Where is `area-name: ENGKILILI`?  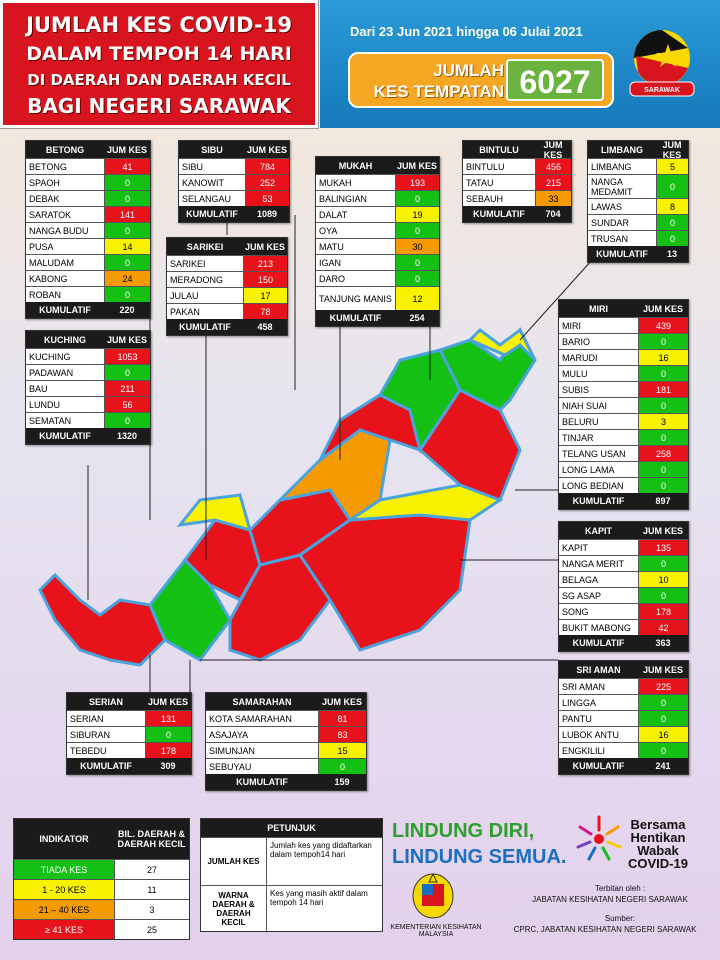 area-name: ENGKILILI is located at coordinates (584, 750).